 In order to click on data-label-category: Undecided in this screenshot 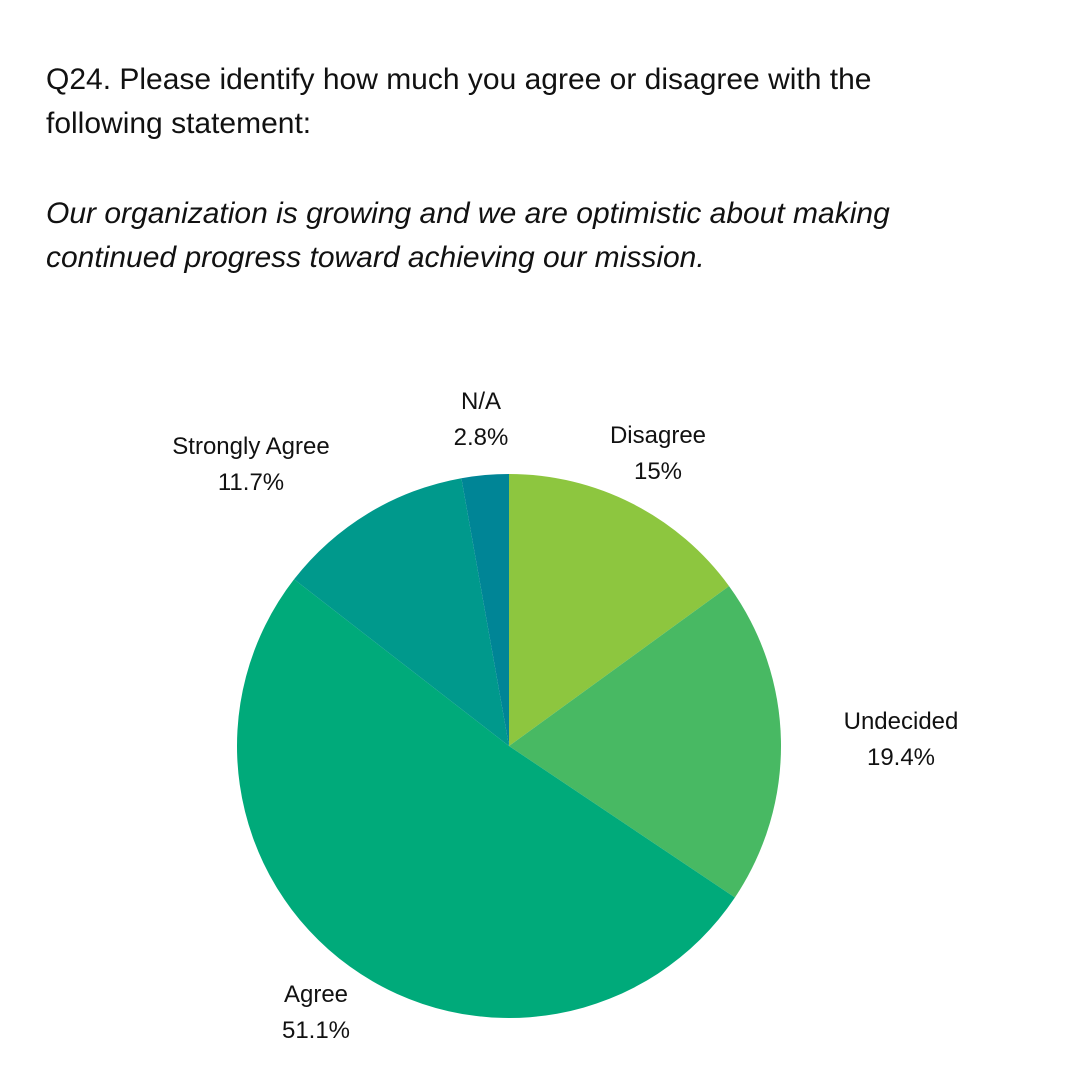, I will do `click(901, 721)`.